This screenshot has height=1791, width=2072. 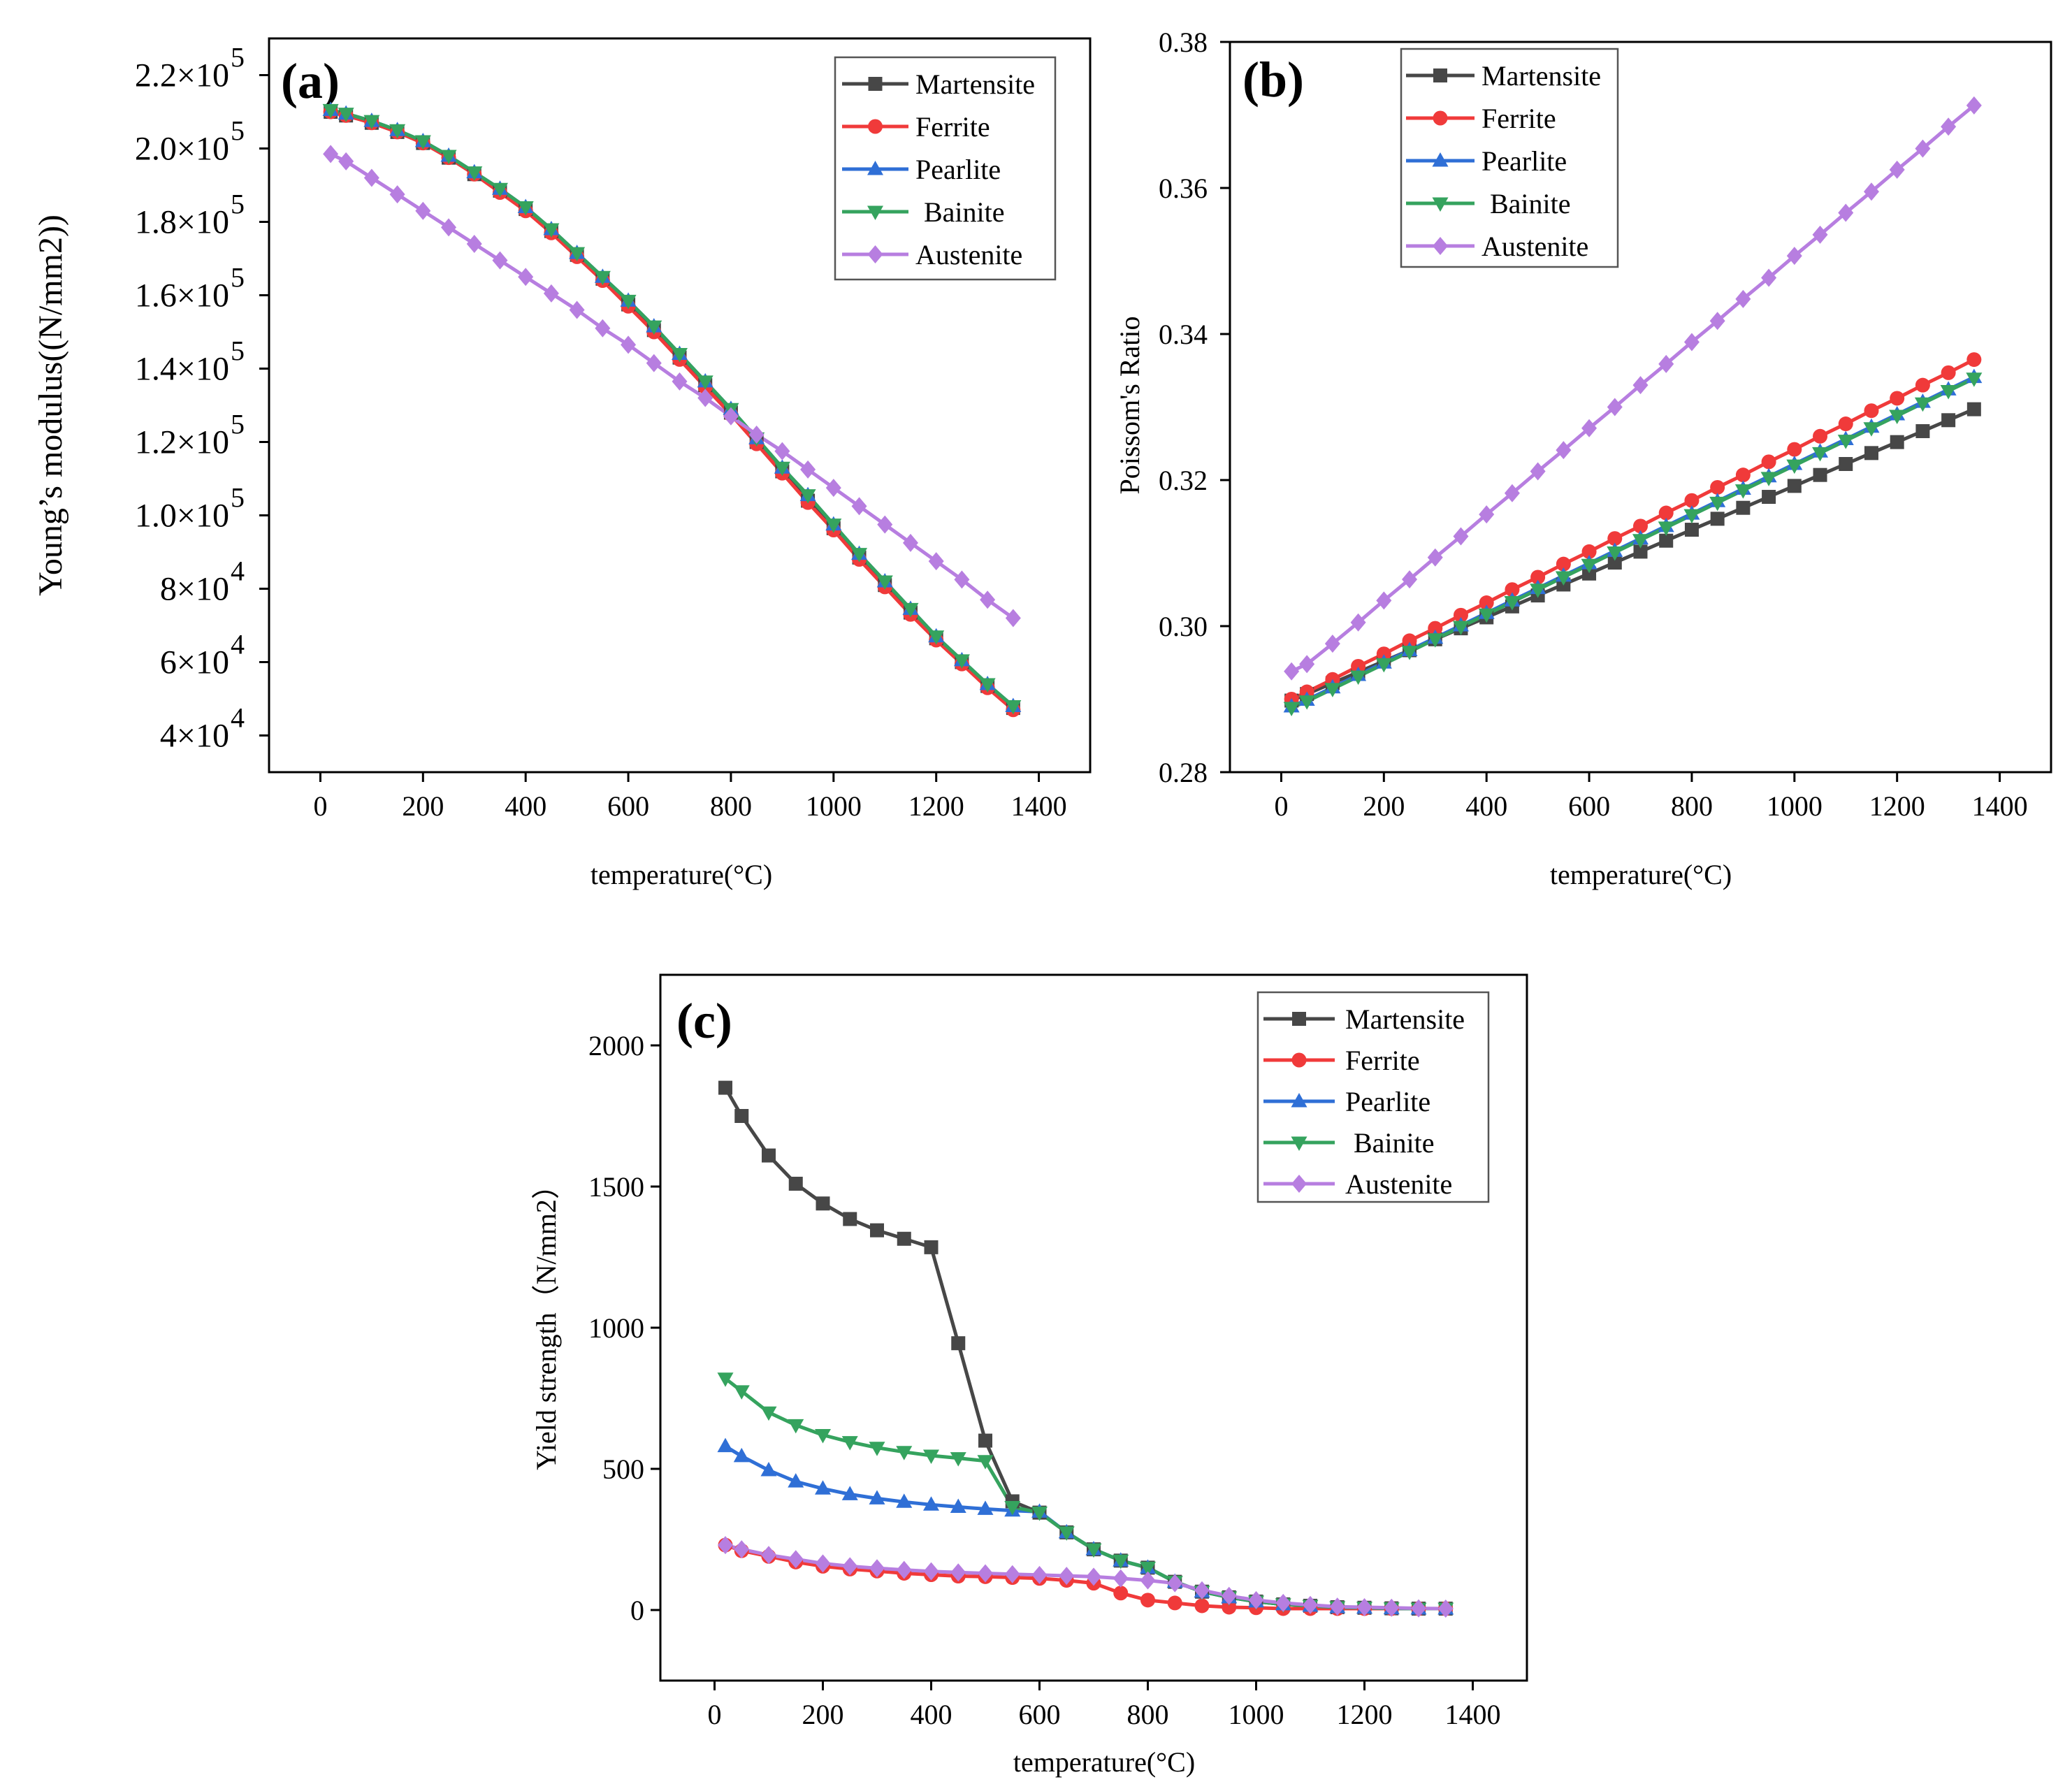 What do you see at coordinates (1104, 1762) in the screenshot?
I see `panel-c-x-axis-title: temperature(°C)` at bounding box center [1104, 1762].